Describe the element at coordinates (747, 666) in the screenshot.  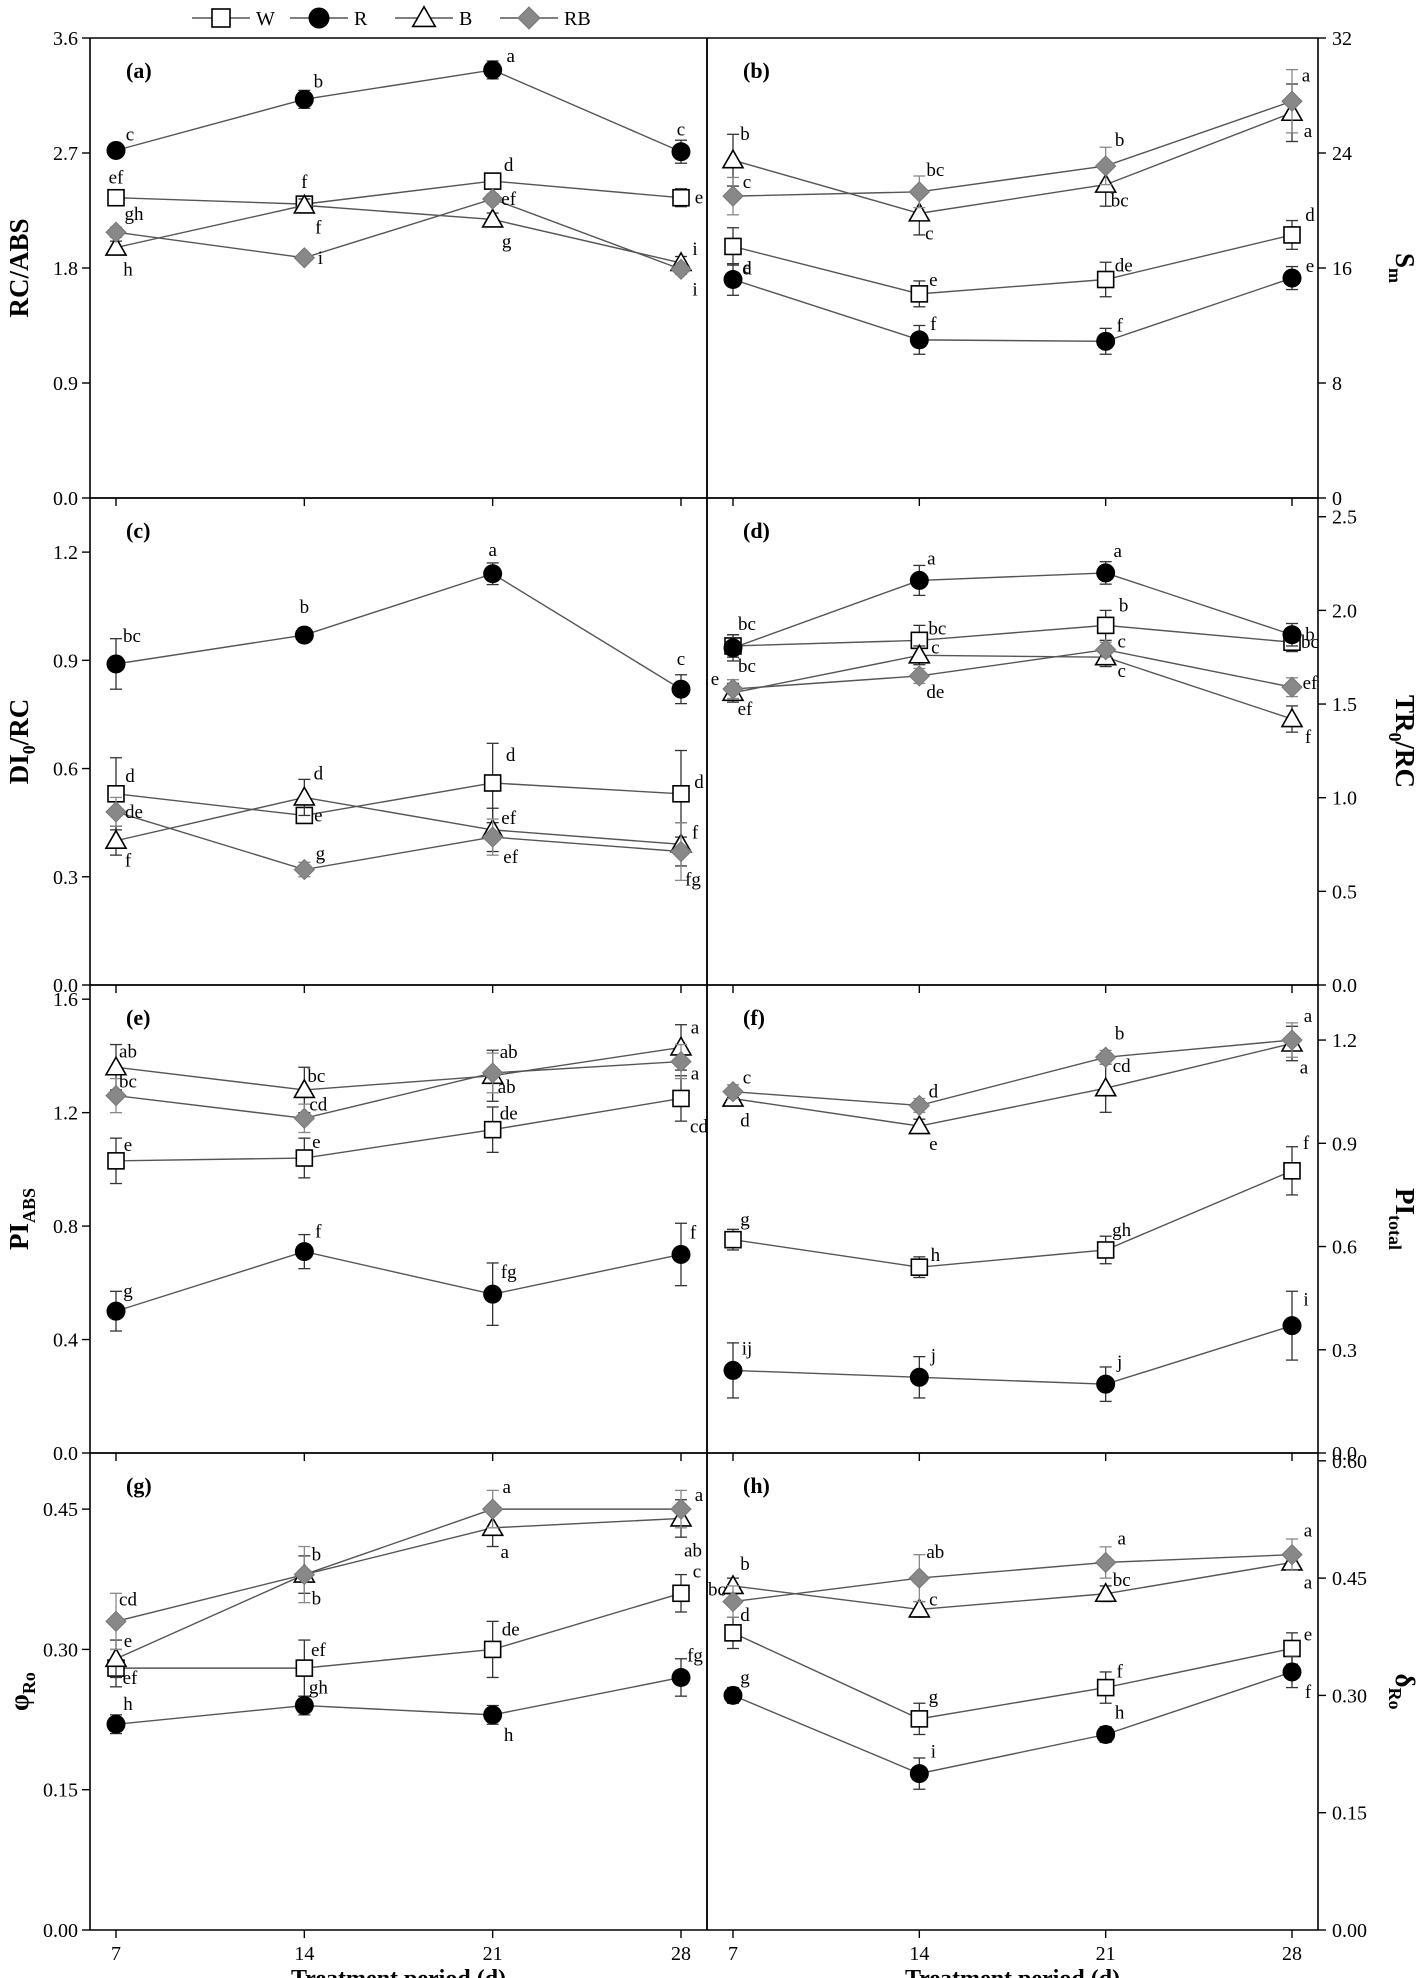
I see `significance-label: bc` at that location.